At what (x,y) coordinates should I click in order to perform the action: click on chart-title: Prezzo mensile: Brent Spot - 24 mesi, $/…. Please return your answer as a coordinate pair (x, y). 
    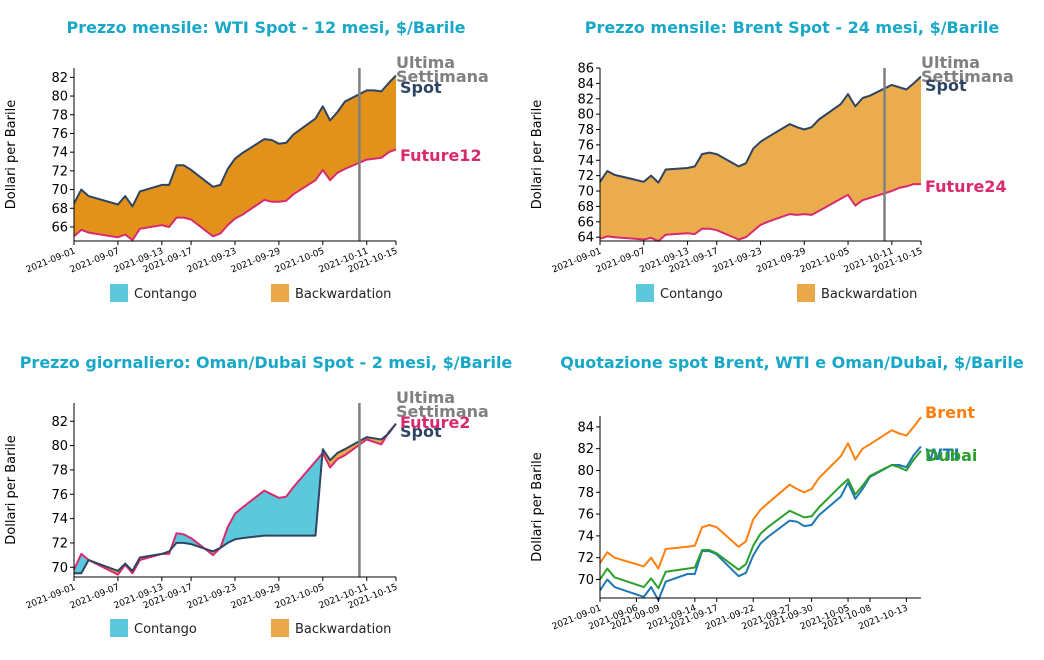
    Looking at the image, I should click on (792, 27).